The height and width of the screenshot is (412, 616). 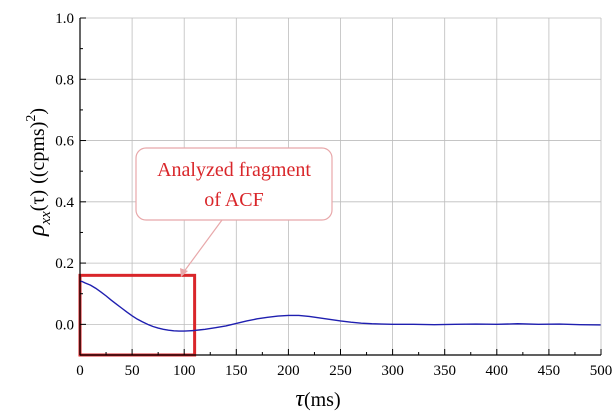 I want to click on x-tick-label: 300, so click(x=392, y=371).